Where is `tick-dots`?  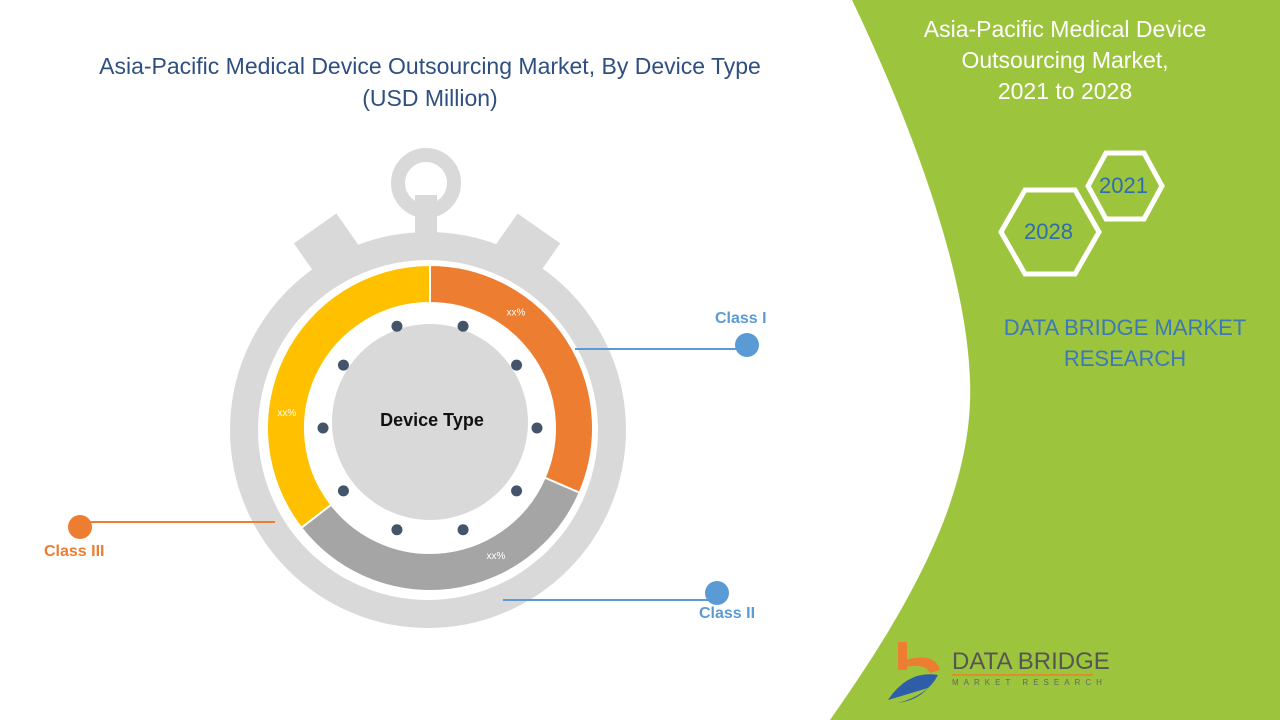
tick-dots is located at coordinates (430, 428).